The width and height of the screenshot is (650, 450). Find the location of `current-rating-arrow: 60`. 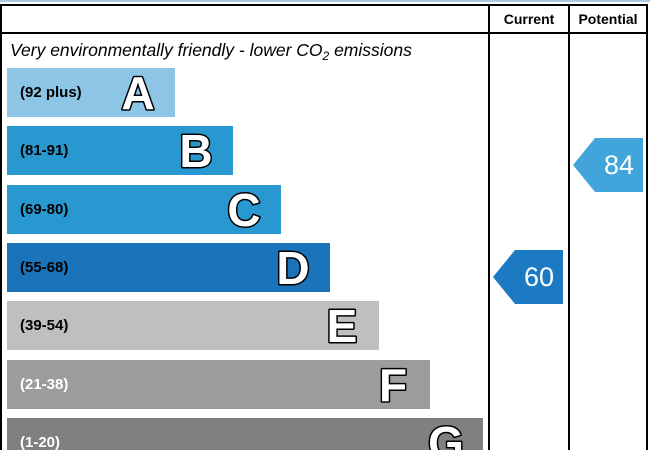

current-rating-arrow: 60 is located at coordinates (528, 277).